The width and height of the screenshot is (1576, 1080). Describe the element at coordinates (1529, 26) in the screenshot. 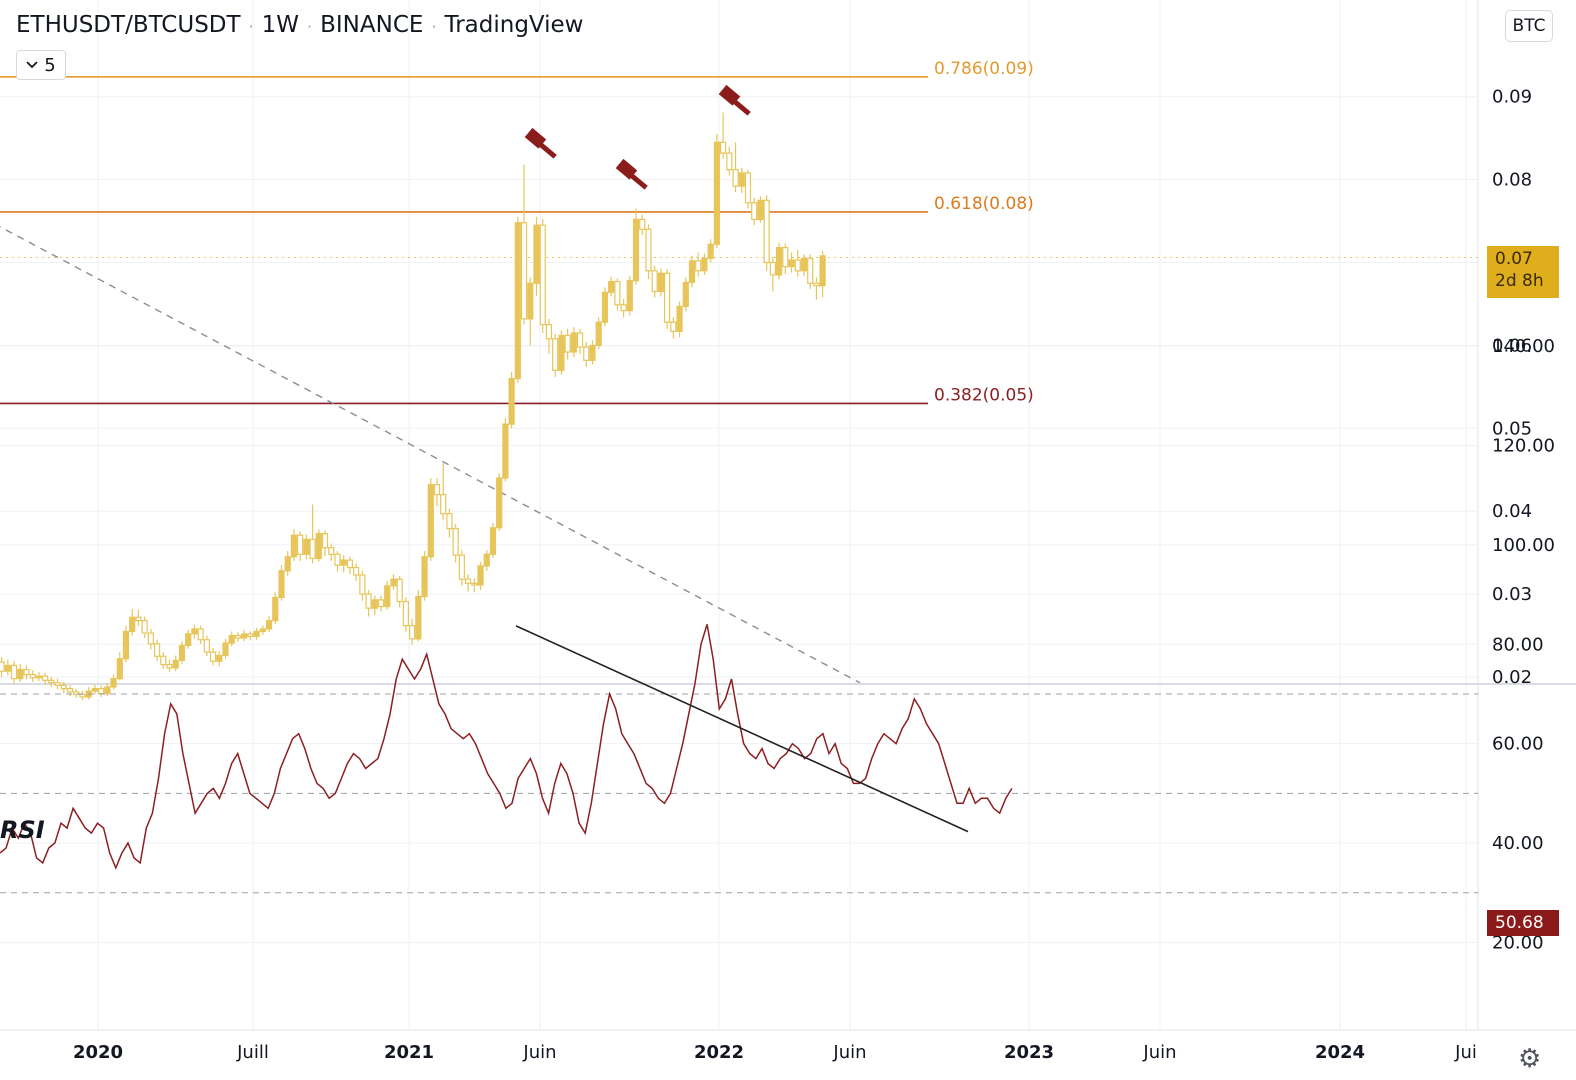

I see `currency-button: BTC` at that location.